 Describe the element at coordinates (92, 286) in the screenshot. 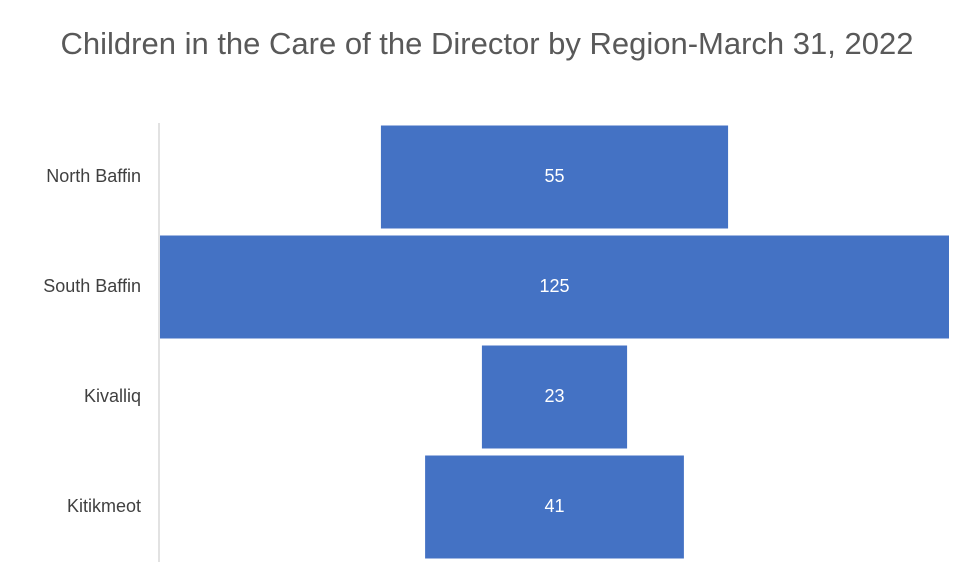

I see `category-label: South Baffin` at that location.